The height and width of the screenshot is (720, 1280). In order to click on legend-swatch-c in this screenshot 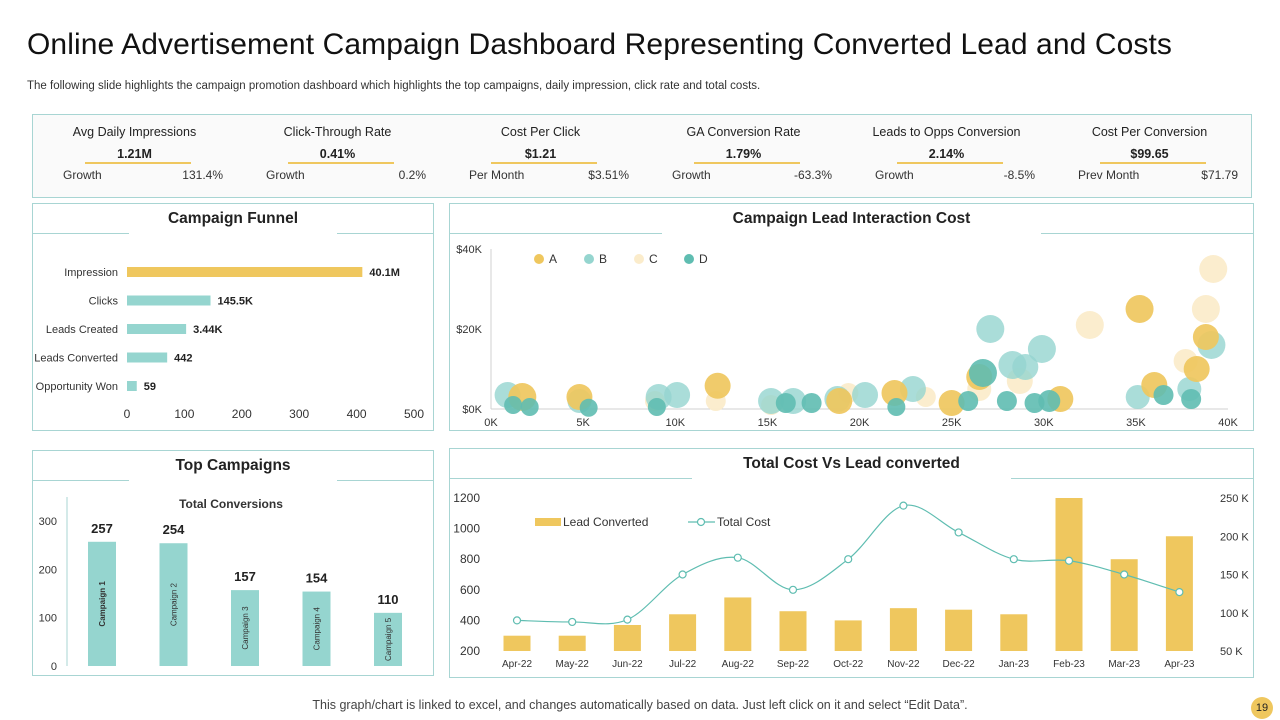, I will do `click(639, 259)`.